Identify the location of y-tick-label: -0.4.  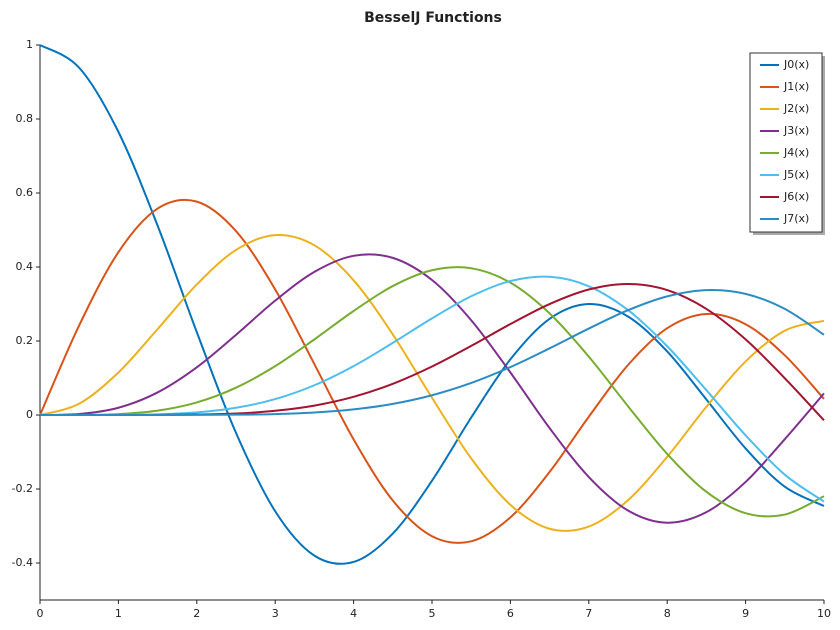
(22, 562).